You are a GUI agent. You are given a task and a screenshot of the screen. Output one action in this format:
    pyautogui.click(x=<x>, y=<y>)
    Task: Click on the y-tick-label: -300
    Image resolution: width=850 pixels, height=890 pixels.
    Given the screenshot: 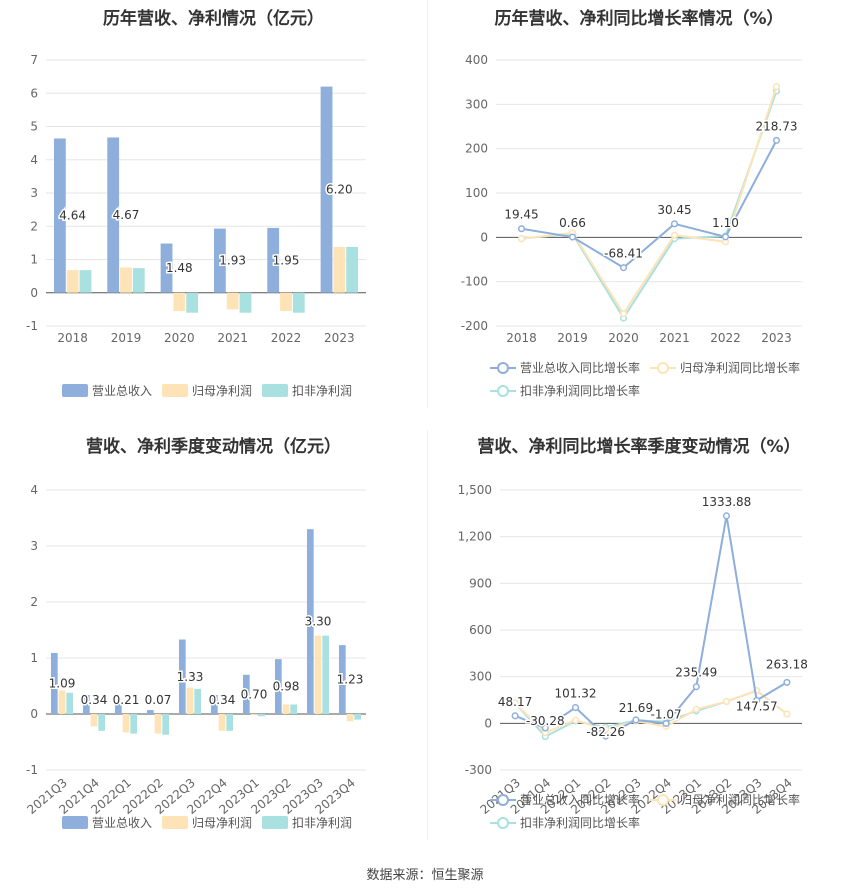 What is the action you would take?
    pyautogui.click(x=478, y=770)
    